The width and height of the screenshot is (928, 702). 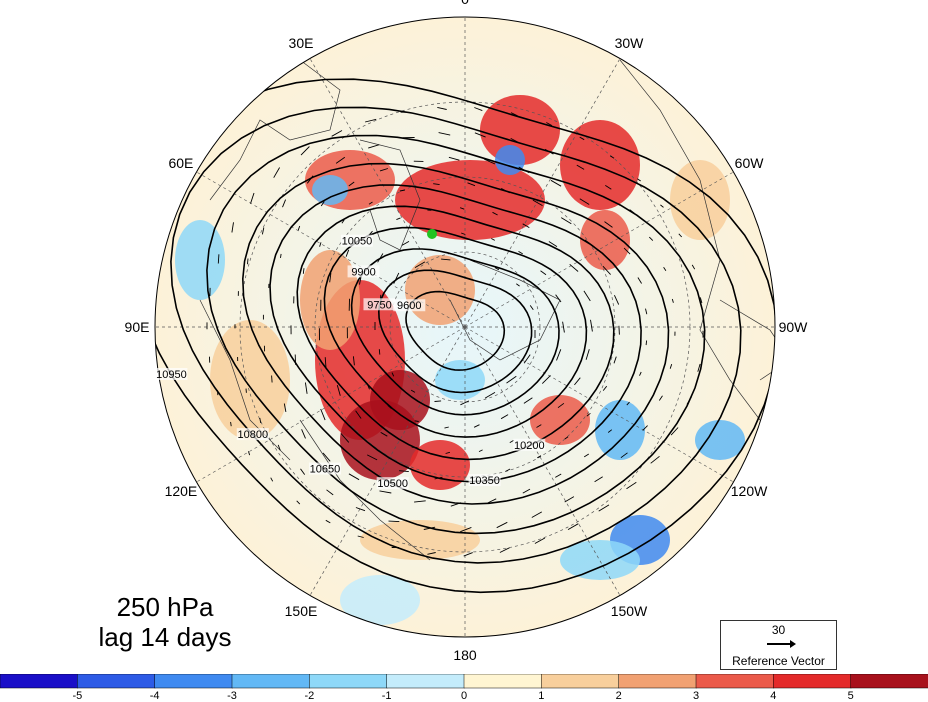 What do you see at coordinates (252, 435) in the screenshot?
I see `contour-label: 10800` at bounding box center [252, 435].